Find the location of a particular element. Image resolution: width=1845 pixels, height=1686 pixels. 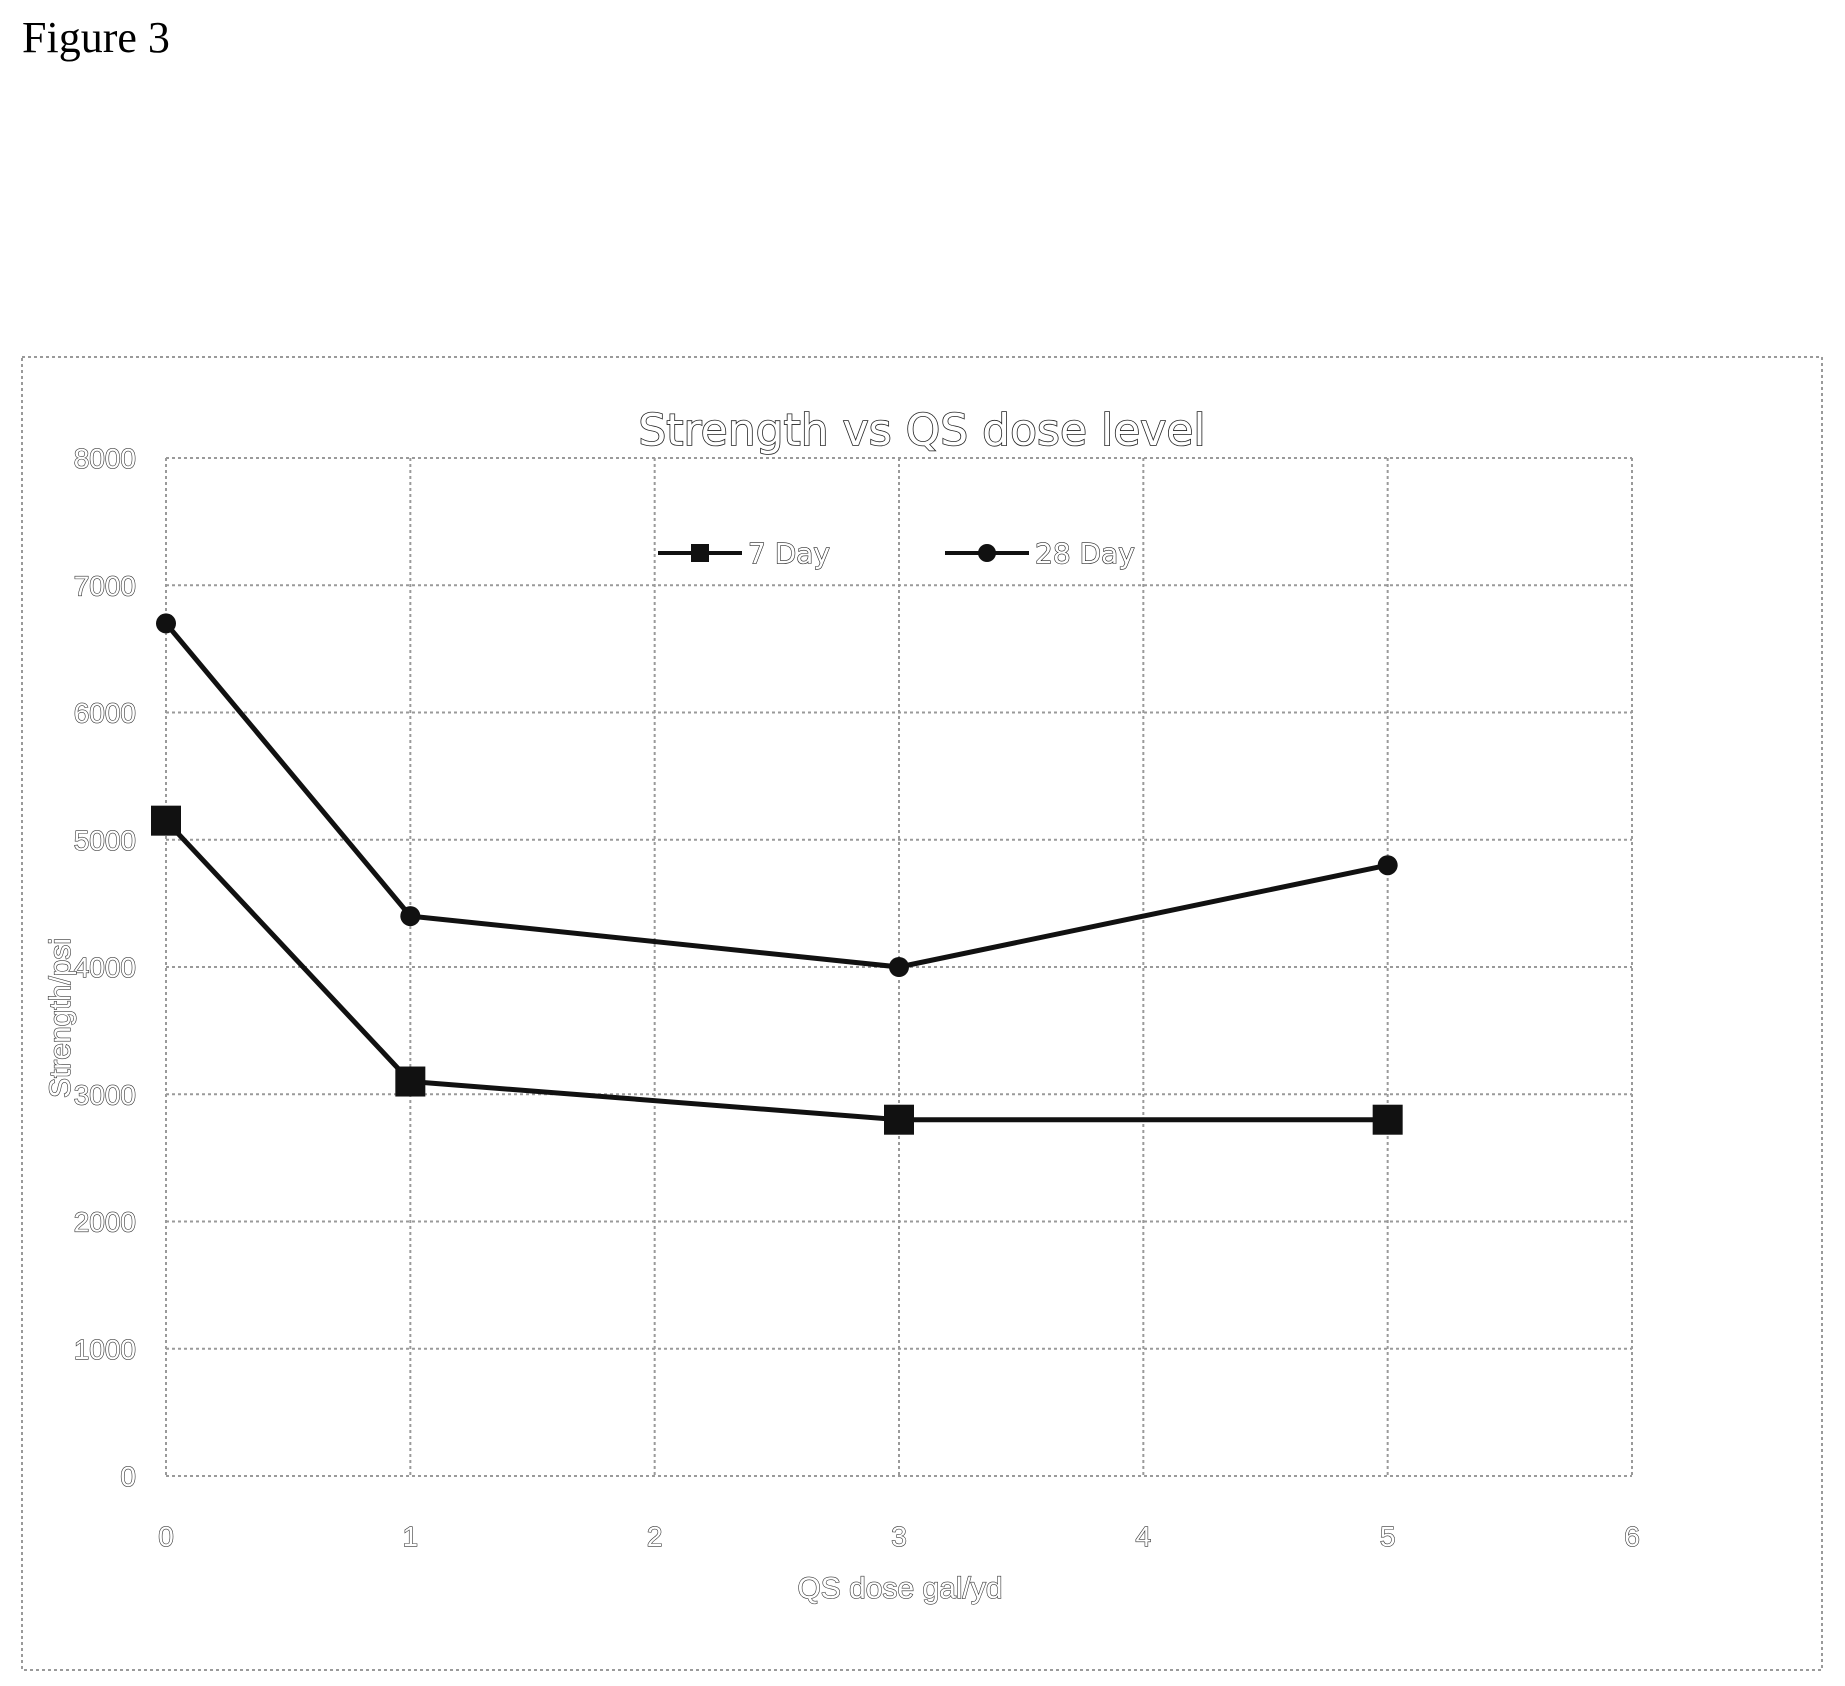

y-tick-label: 1000 is located at coordinates (105, 1349).